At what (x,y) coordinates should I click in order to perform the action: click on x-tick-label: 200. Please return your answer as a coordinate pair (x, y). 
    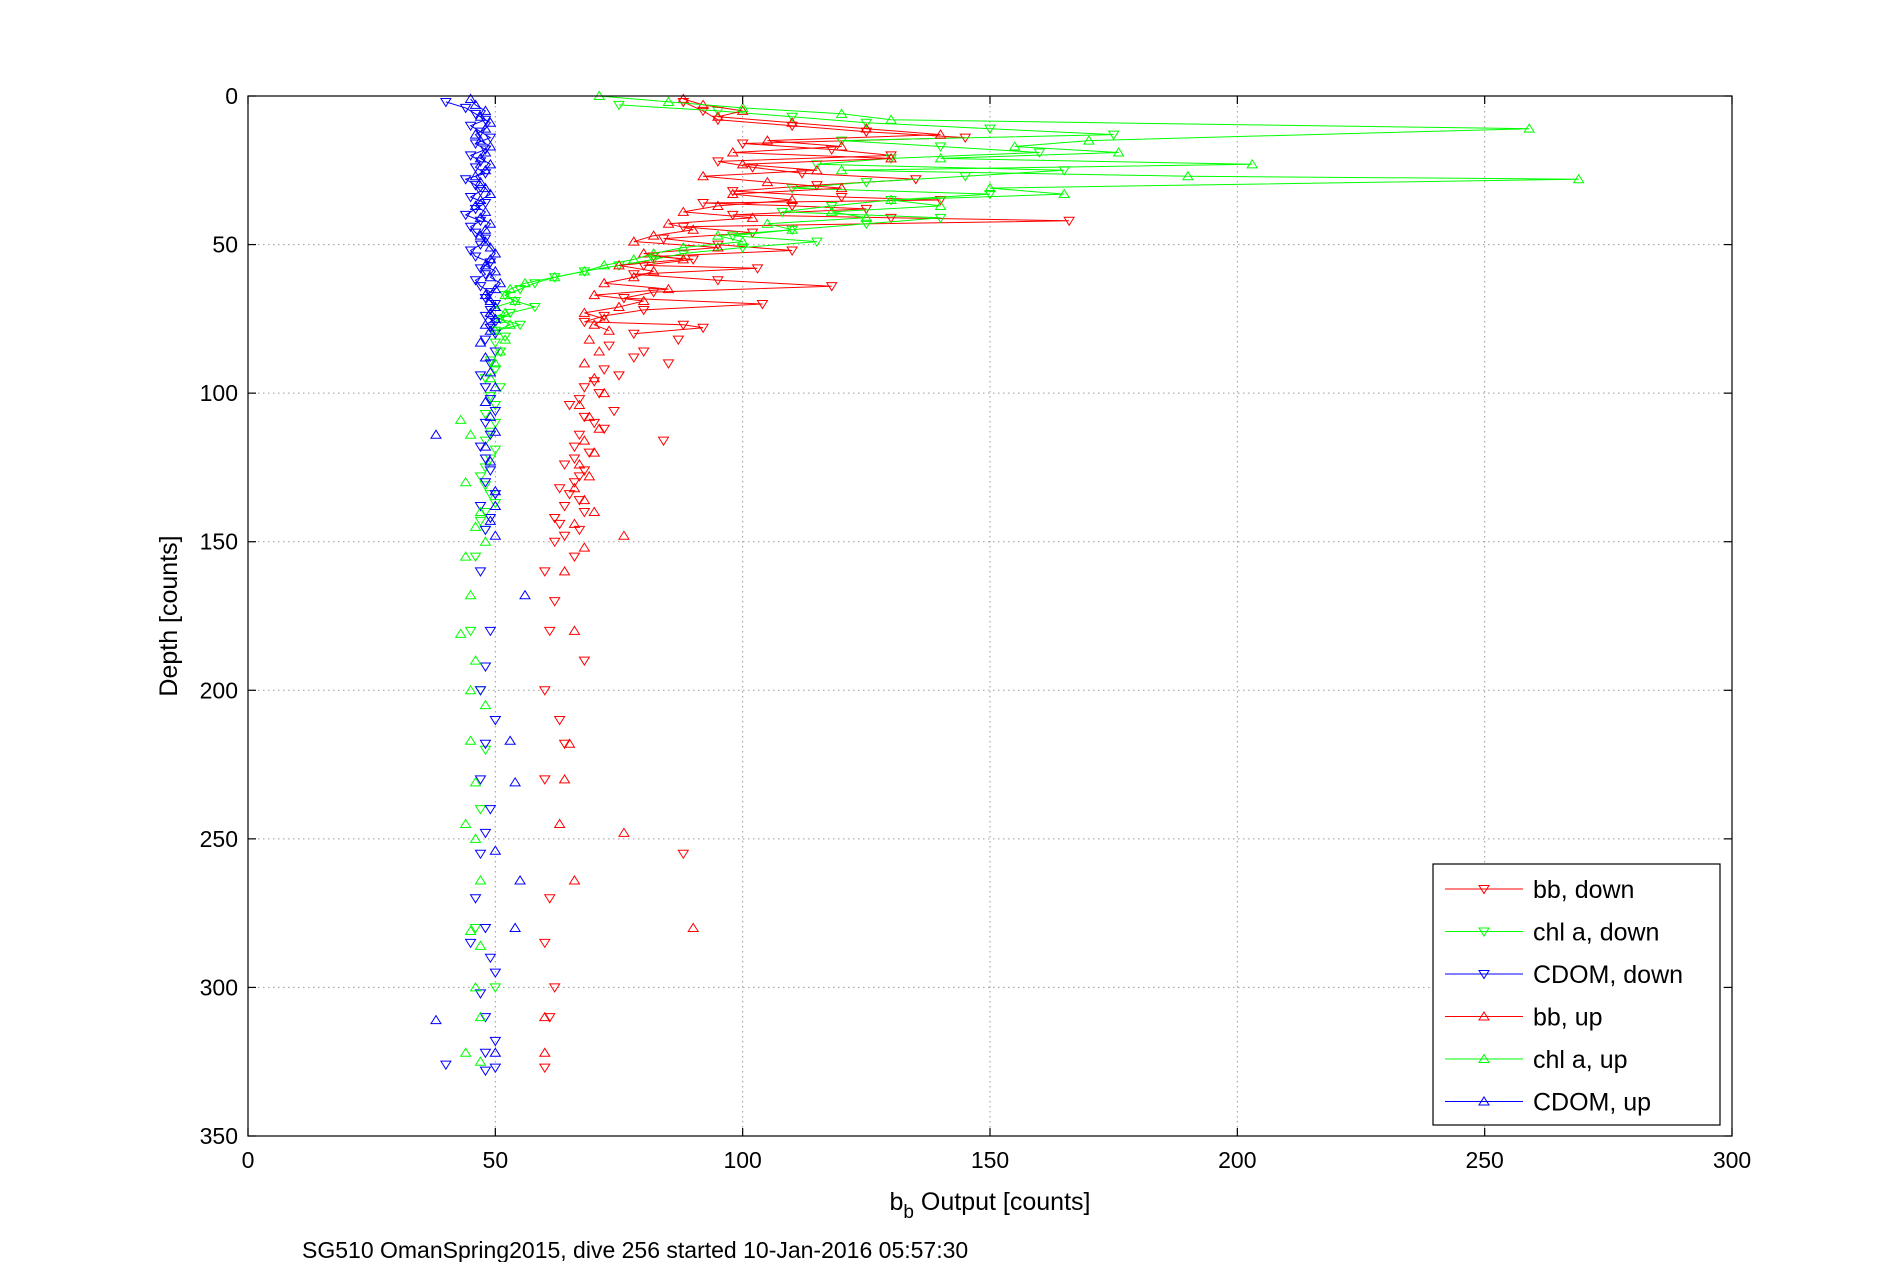
    Looking at the image, I should click on (1237, 1160).